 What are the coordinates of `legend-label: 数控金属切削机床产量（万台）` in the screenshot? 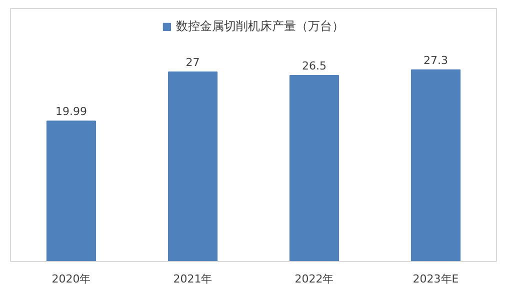 It's located at (260, 26).